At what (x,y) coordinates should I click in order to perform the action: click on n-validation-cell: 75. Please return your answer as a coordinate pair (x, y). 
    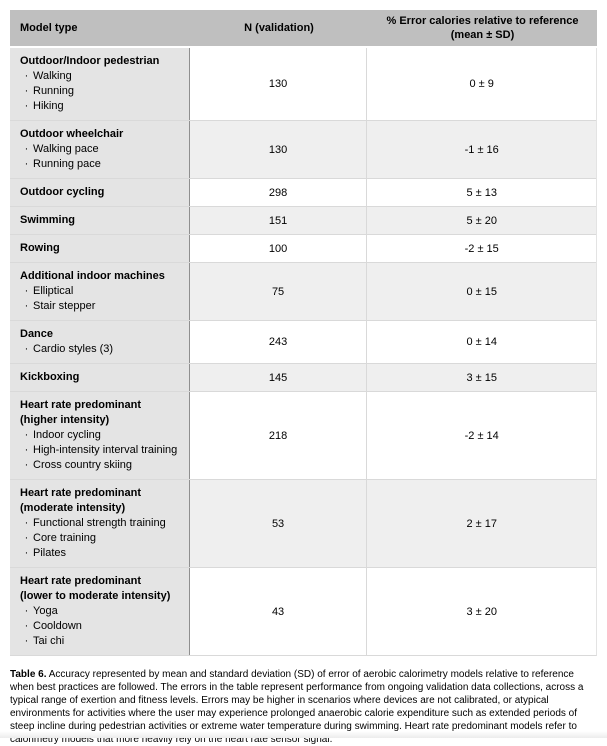
    Looking at the image, I should click on (278, 291).